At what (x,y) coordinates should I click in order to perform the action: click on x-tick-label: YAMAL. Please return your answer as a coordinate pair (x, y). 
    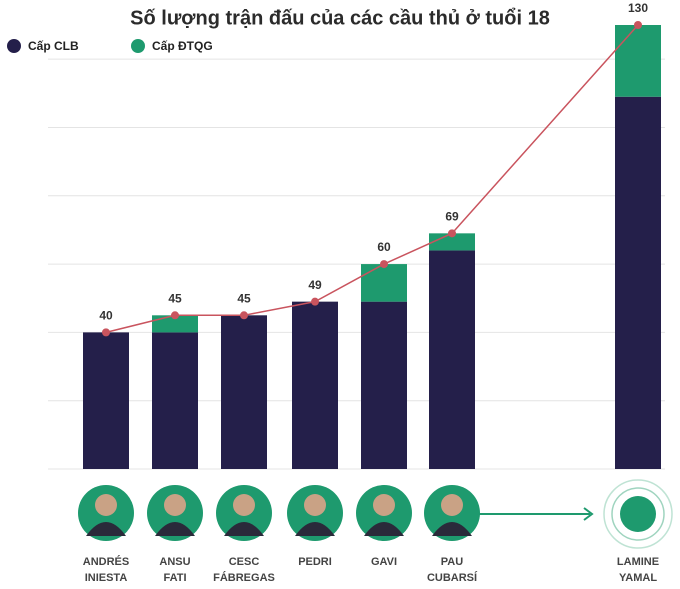
    Looking at the image, I should click on (638, 578).